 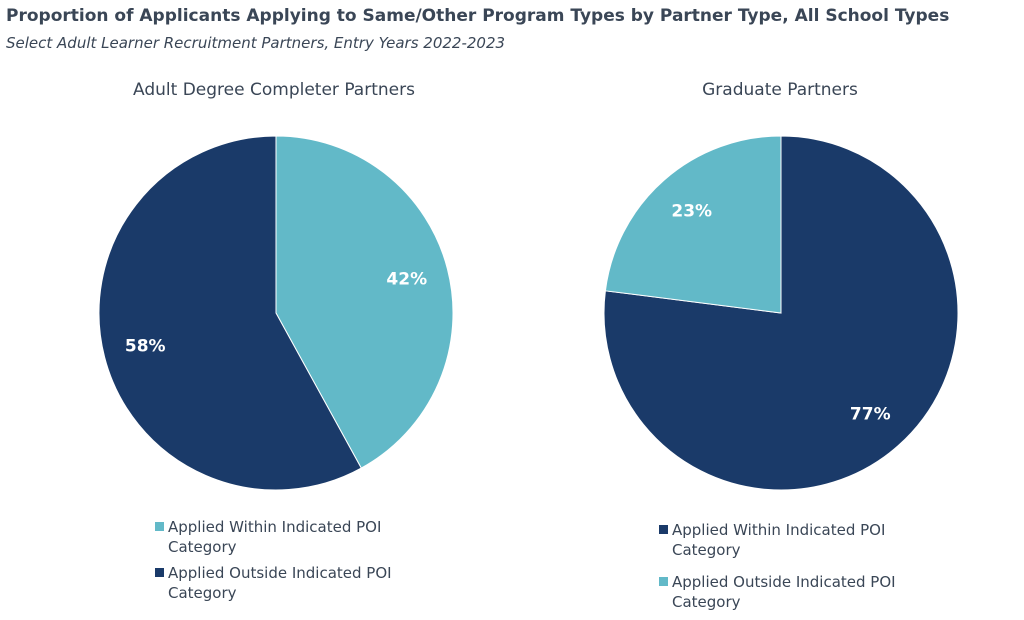 What do you see at coordinates (145, 347) in the screenshot?
I see `data-label-applied-outside: 58%` at bounding box center [145, 347].